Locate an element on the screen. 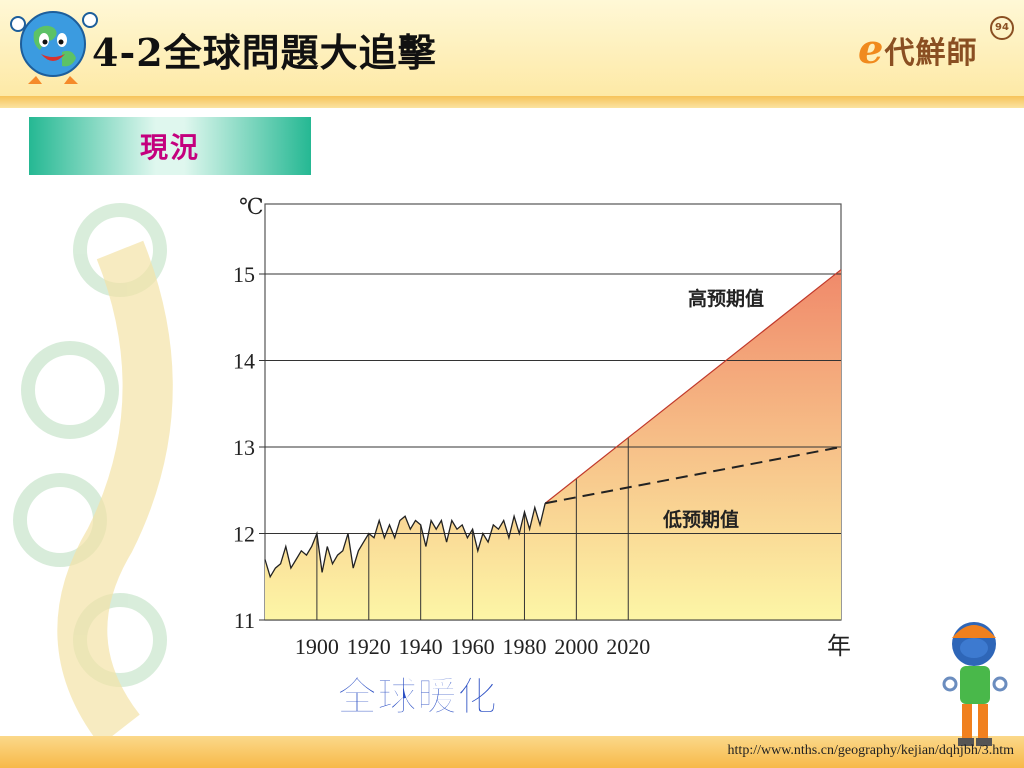  robot-mascot is located at coordinates (975, 684).